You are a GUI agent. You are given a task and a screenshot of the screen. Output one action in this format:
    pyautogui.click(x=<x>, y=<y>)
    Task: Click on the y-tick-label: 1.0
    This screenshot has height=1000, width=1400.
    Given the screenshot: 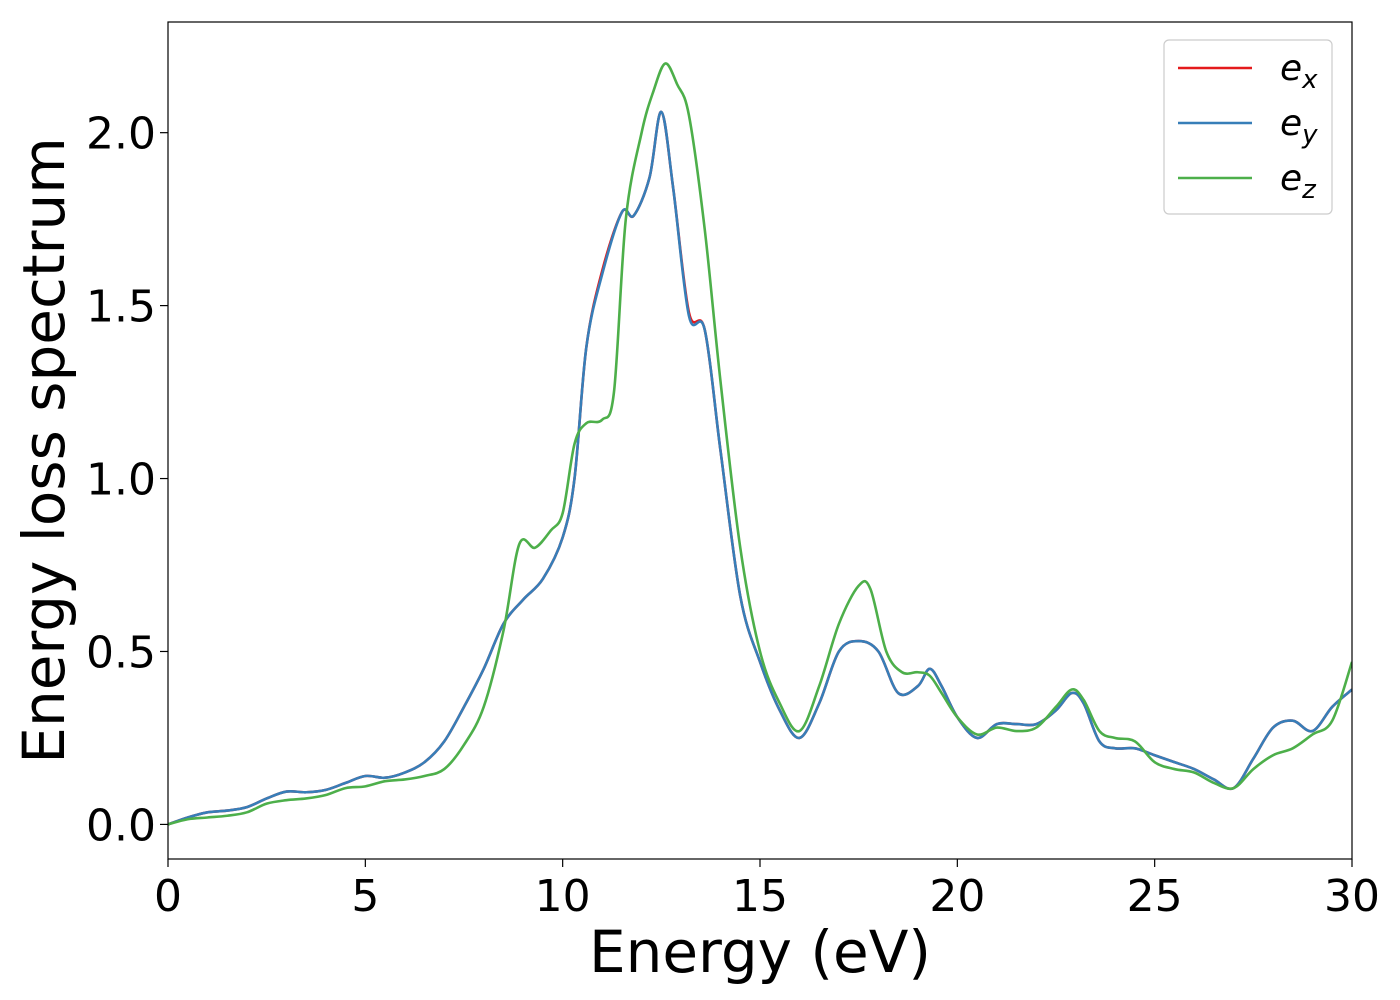 What is the action you would take?
    pyautogui.click(x=121, y=480)
    